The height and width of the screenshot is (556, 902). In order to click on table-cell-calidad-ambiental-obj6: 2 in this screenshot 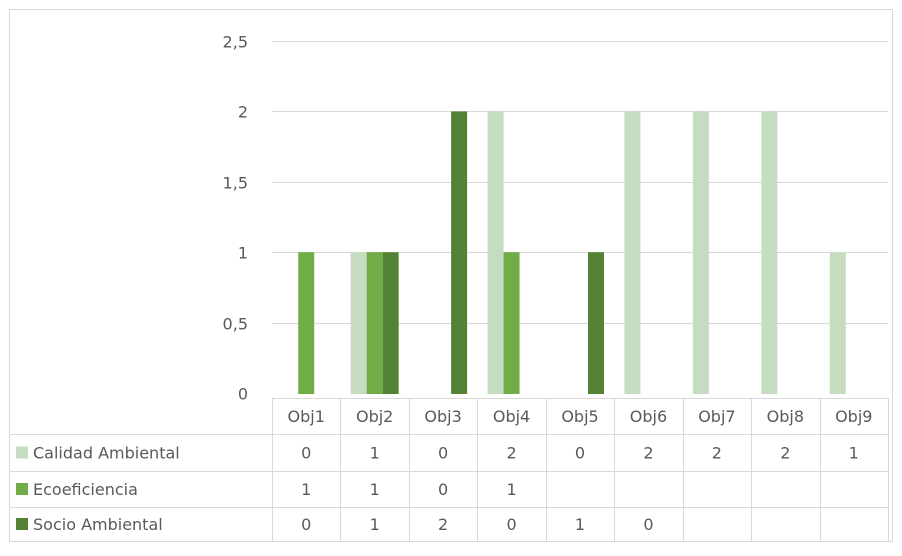, I will do `click(648, 453)`.